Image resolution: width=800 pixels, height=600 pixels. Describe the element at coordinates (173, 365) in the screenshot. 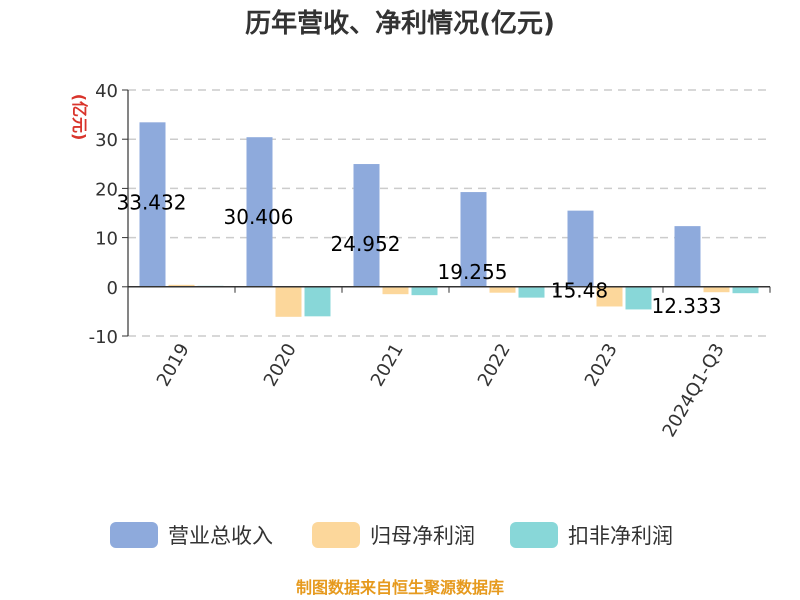

I see `x-tick-label: 2019` at that location.